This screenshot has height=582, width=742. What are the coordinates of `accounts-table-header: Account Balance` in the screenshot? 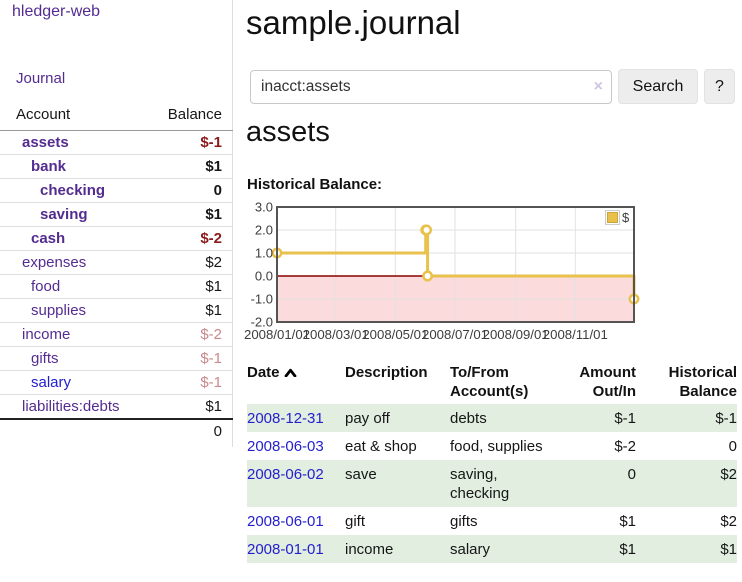 It's located at (116, 117).